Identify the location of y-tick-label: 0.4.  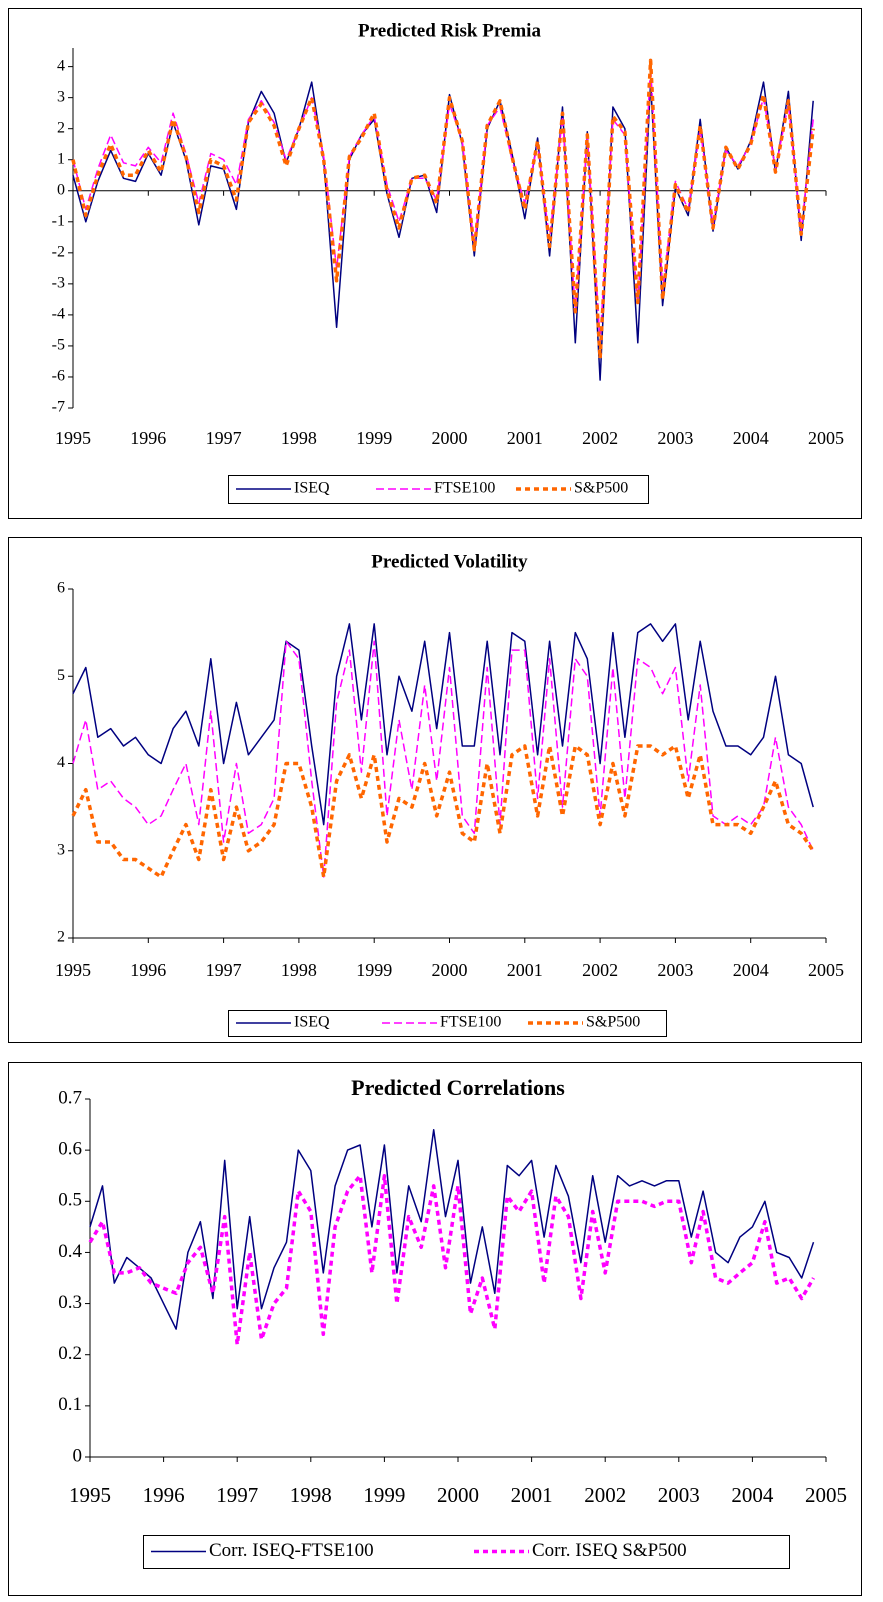
(70, 1251).